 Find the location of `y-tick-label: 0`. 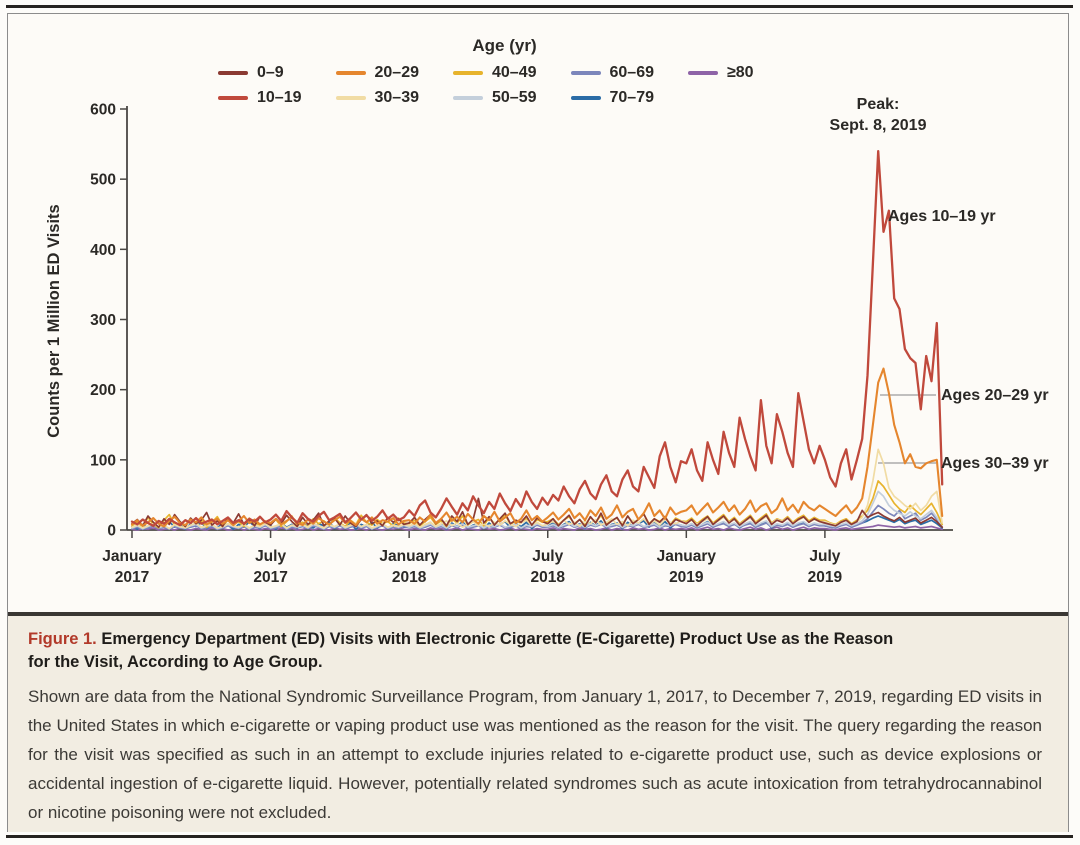

y-tick-label: 0 is located at coordinates (111, 531).